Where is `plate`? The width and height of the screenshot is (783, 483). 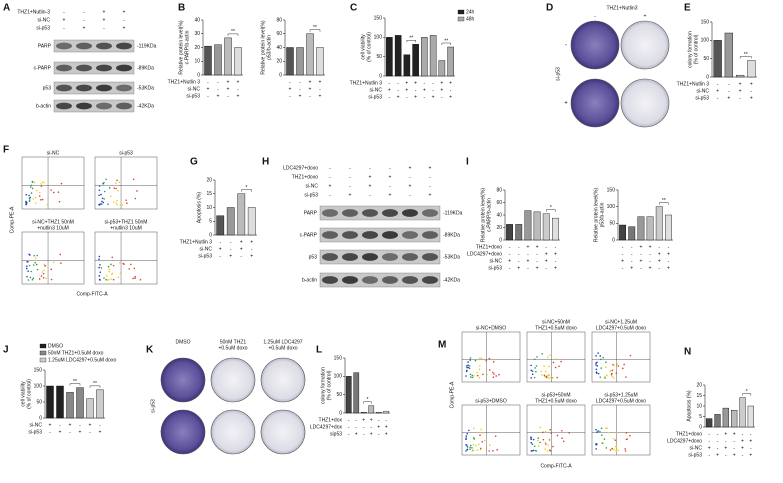
plate is located at coordinates (233, 380).